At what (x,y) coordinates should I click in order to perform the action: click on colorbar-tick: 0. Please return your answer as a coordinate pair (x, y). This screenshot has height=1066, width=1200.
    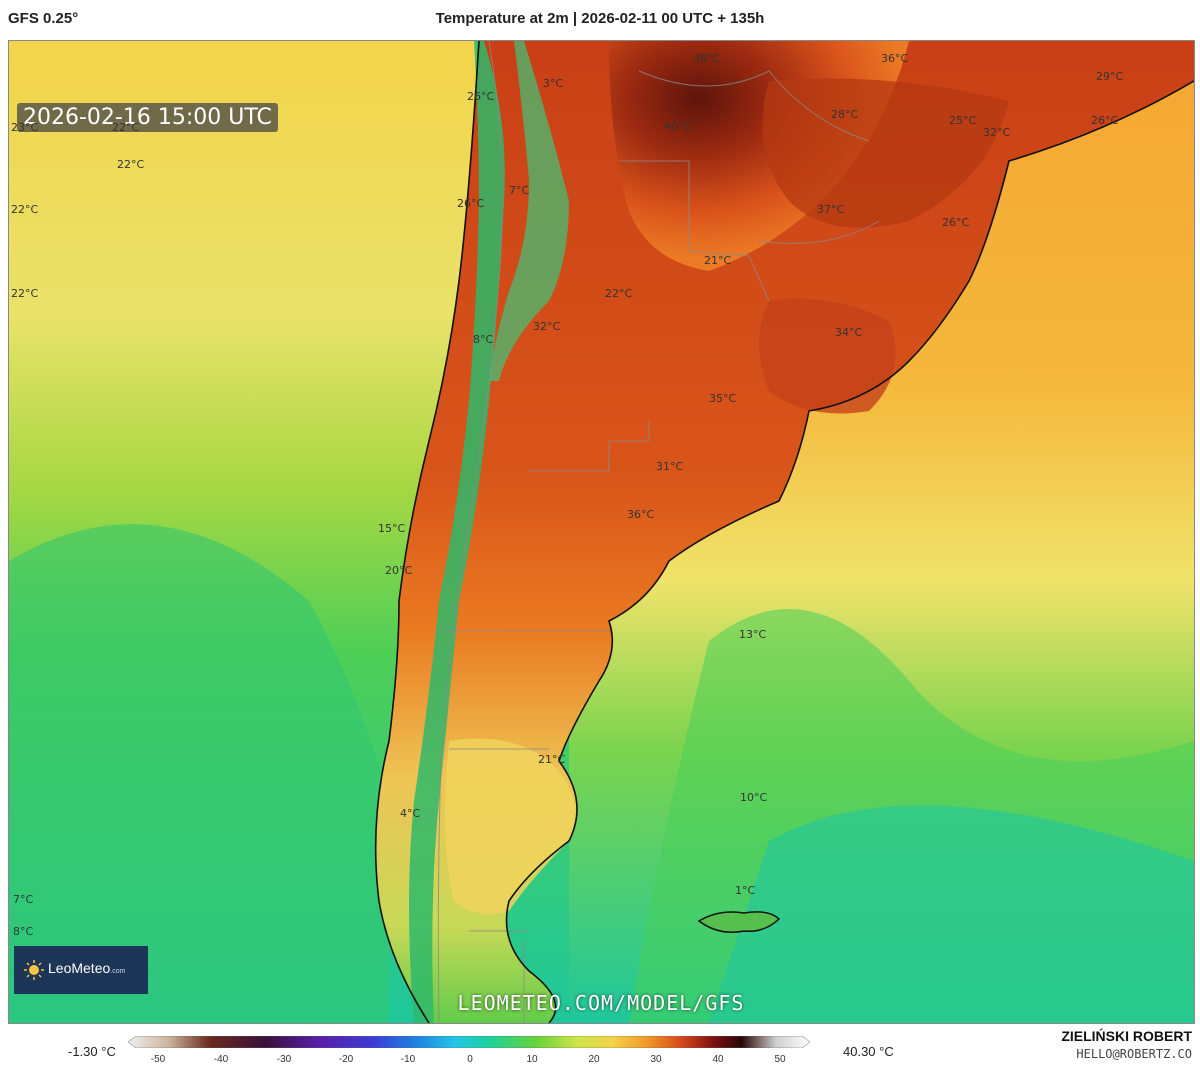
    Looking at the image, I should click on (470, 1059).